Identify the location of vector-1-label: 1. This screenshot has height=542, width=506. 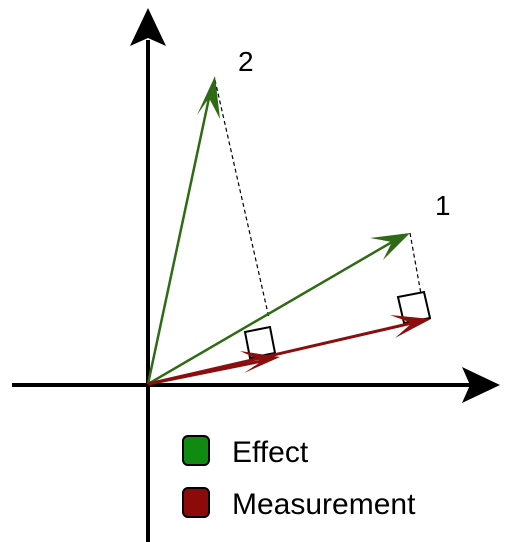
(443, 205).